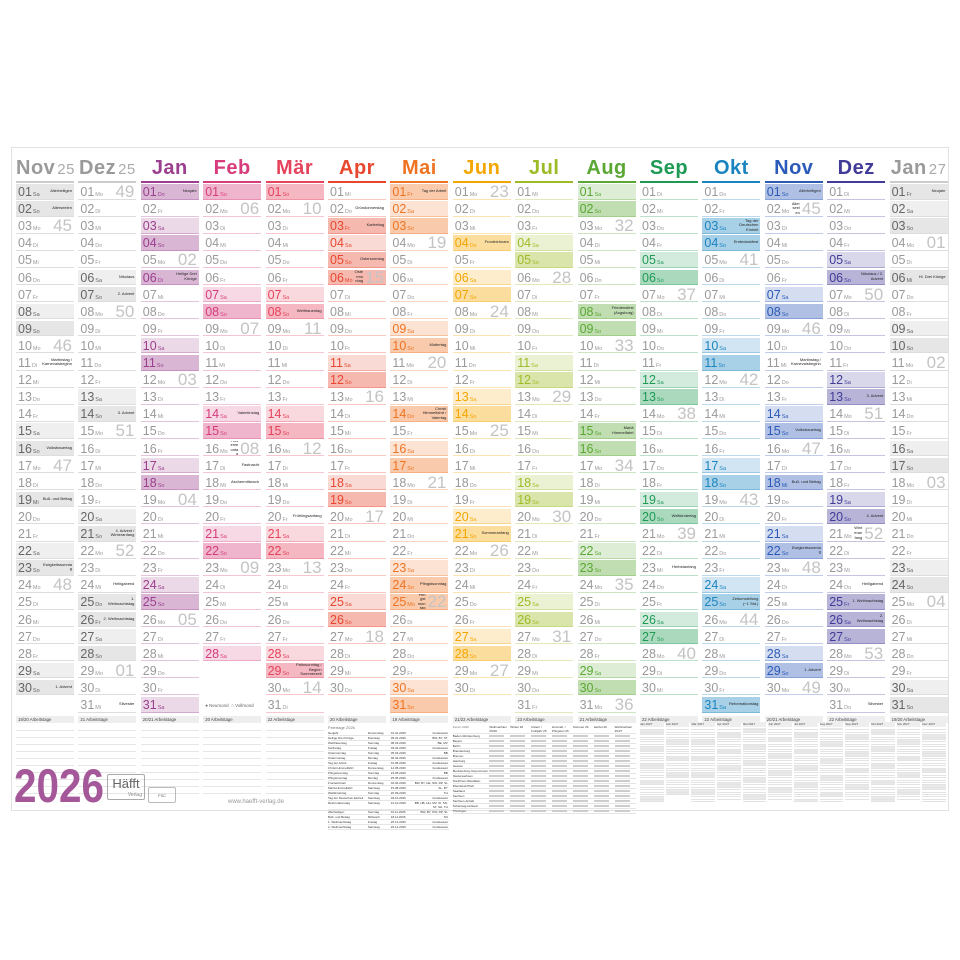 The height and width of the screenshot is (960, 960). Describe the element at coordinates (45, 534) in the screenshot. I see `day-row: 21Fr` at that location.